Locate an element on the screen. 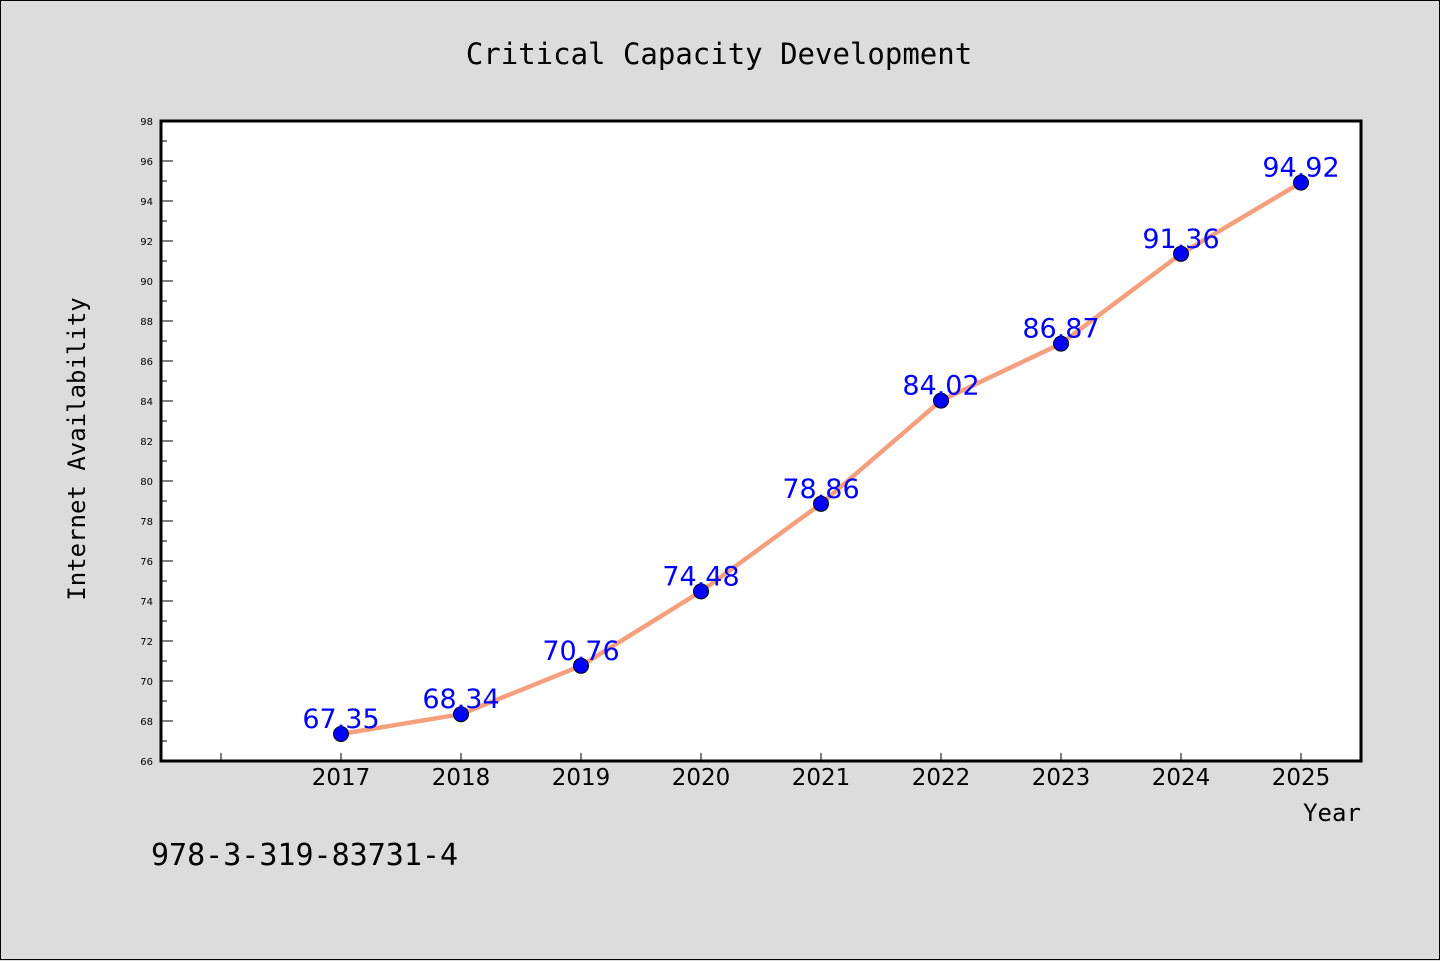  x-tick-label: 2025 is located at coordinates (1301, 778).